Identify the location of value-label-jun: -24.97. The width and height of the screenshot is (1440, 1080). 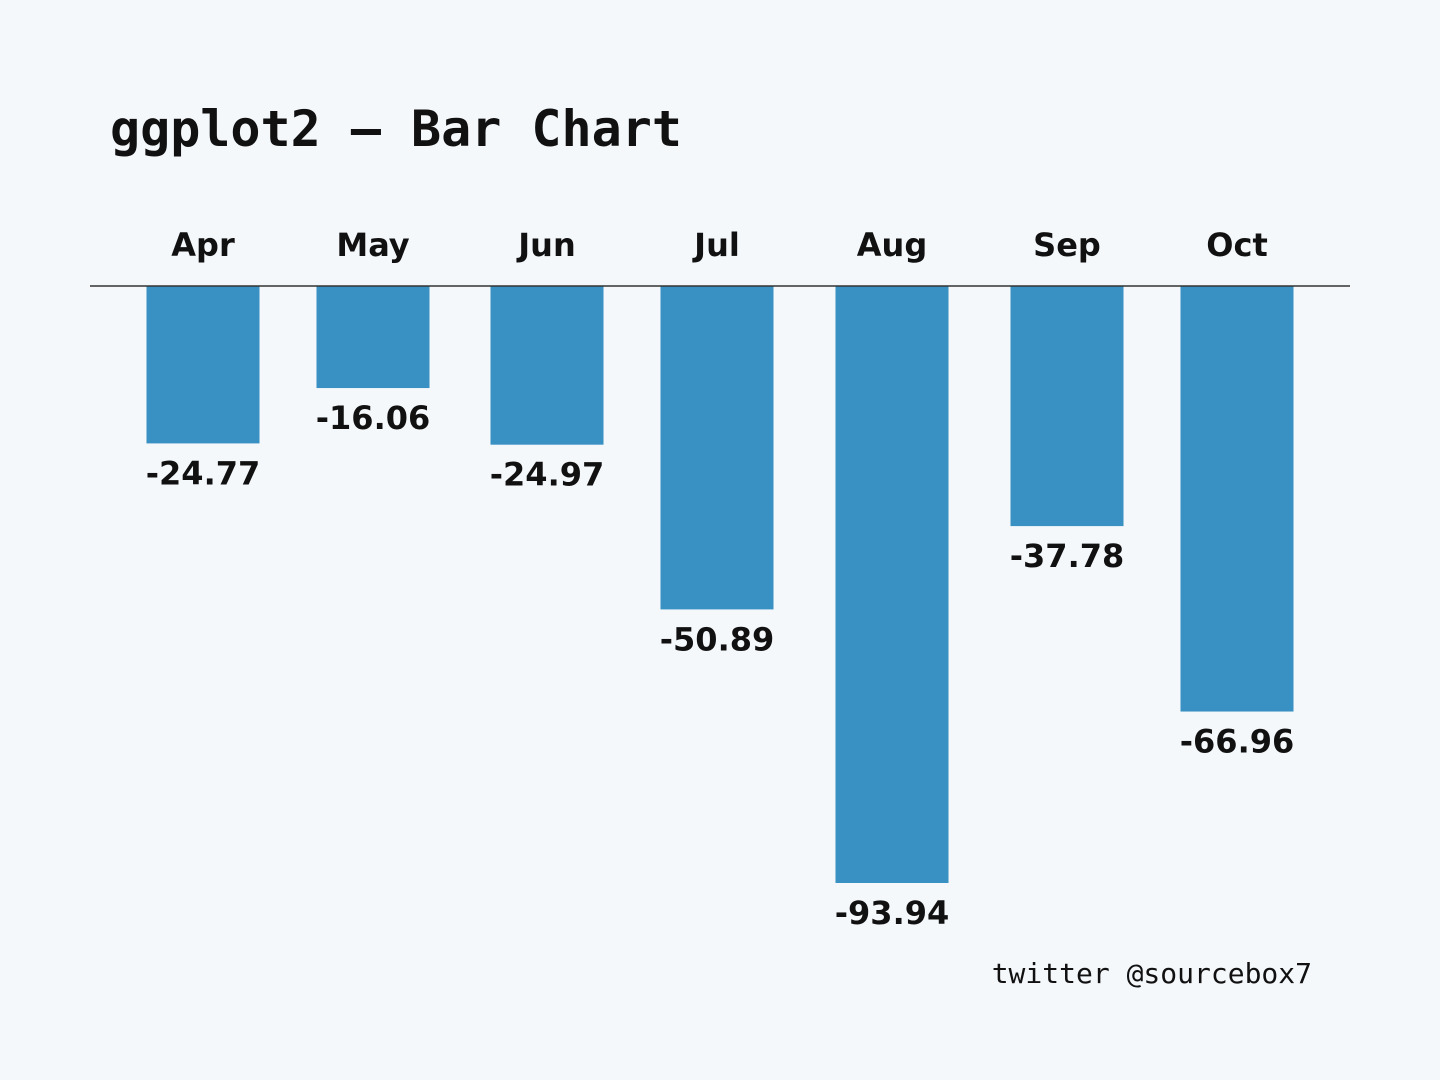
(547, 475).